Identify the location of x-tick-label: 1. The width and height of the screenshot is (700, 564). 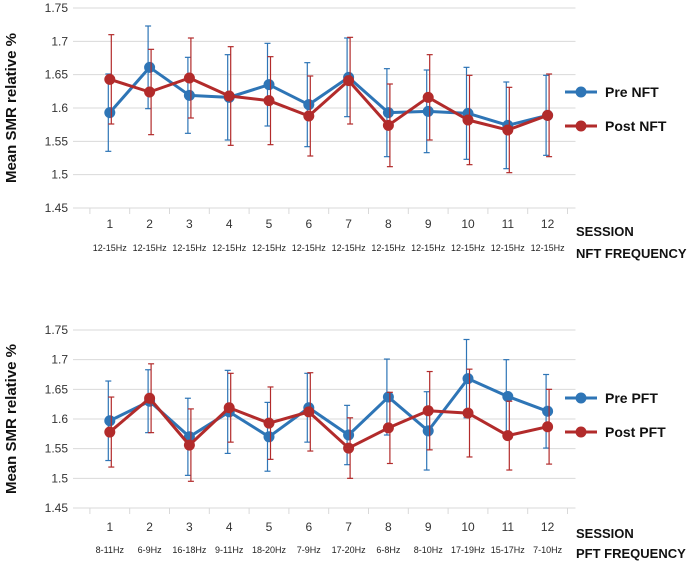
(109, 224).